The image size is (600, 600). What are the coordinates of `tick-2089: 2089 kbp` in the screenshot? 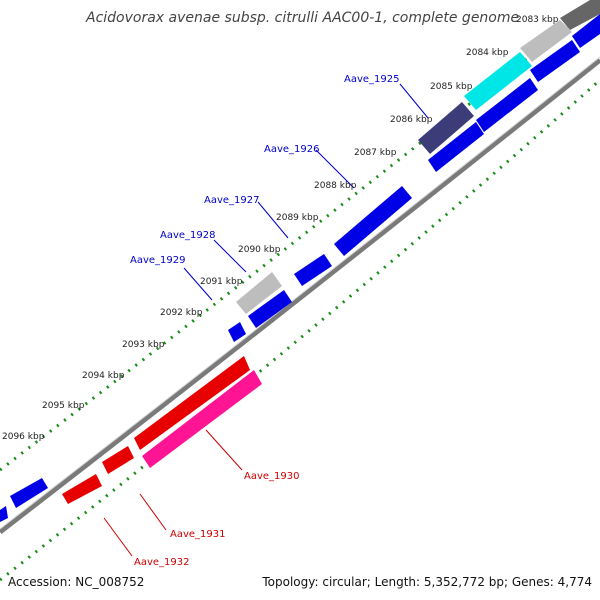 It's located at (297, 218).